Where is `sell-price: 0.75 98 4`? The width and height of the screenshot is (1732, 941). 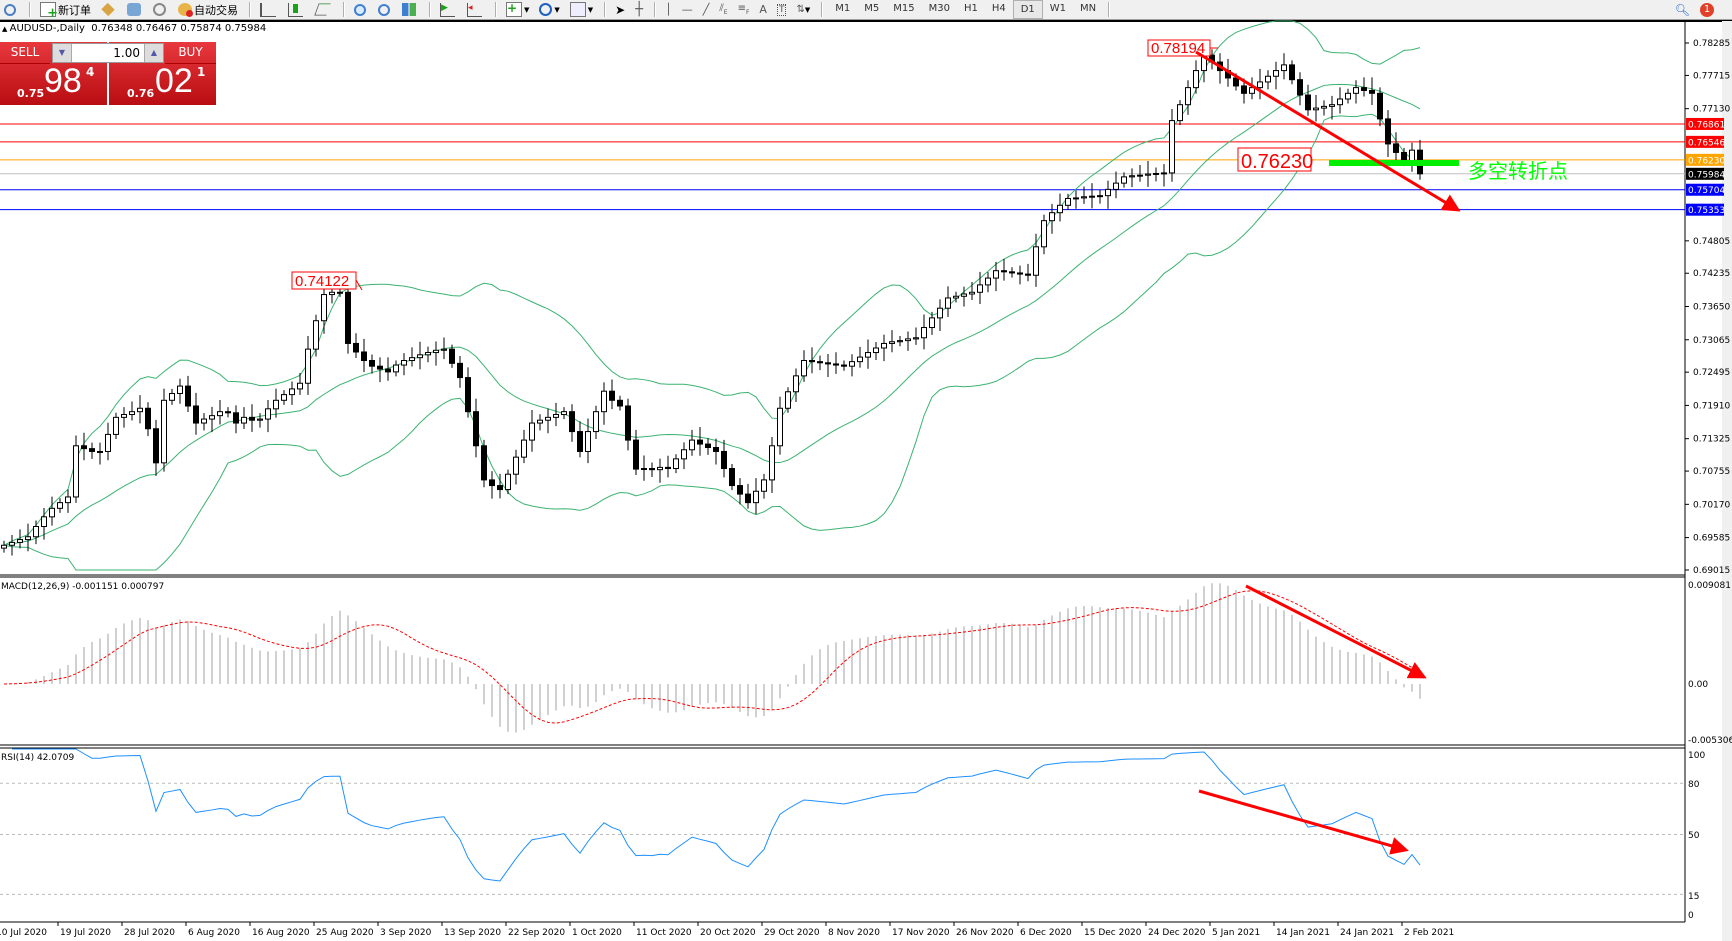
sell-price: 0.75 98 4 is located at coordinates (53, 83).